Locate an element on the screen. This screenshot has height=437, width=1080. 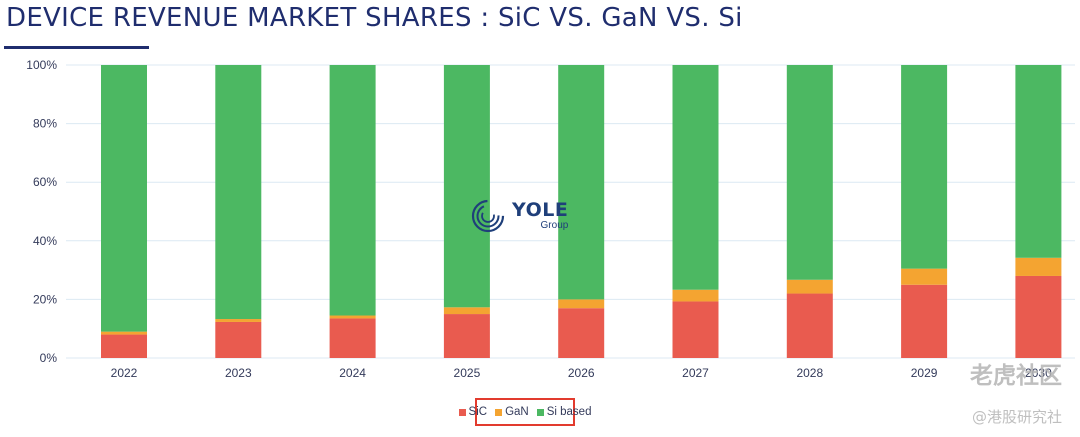
bar-si-based-2030 is located at coordinates (1038, 161).